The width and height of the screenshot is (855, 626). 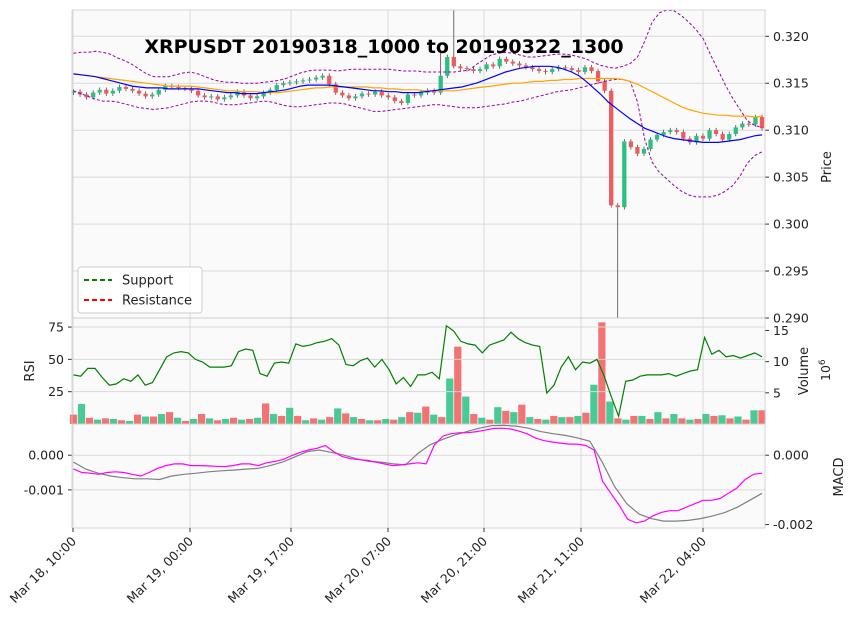 I want to click on rsi-tick-label: 75, so click(x=56, y=327).